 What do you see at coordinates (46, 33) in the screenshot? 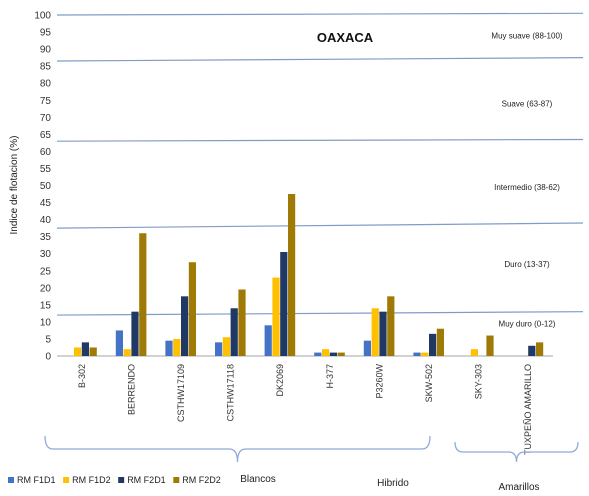
I see `y-tick-label: 95` at bounding box center [46, 33].